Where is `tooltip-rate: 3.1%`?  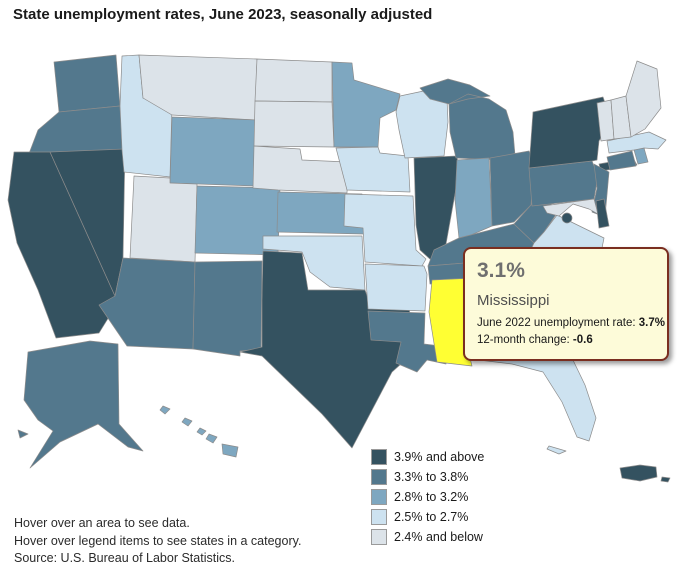
tooltip-rate: 3.1% is located at coordinates (501, 270).